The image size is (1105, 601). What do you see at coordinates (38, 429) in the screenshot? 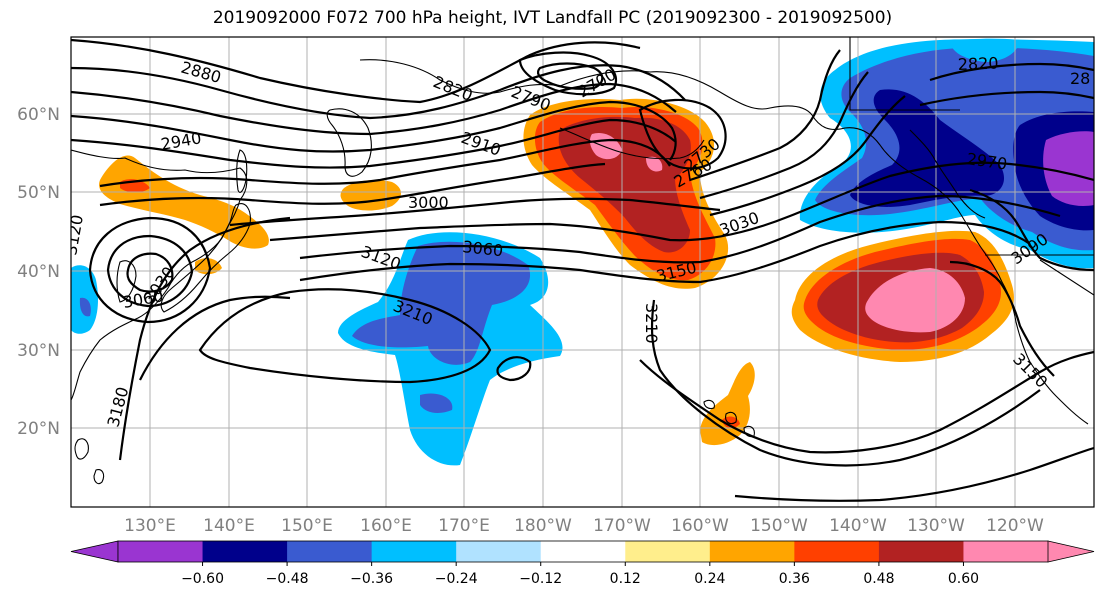
I see `lat-label-20n: 20°N` at bounding box center [38, 429].